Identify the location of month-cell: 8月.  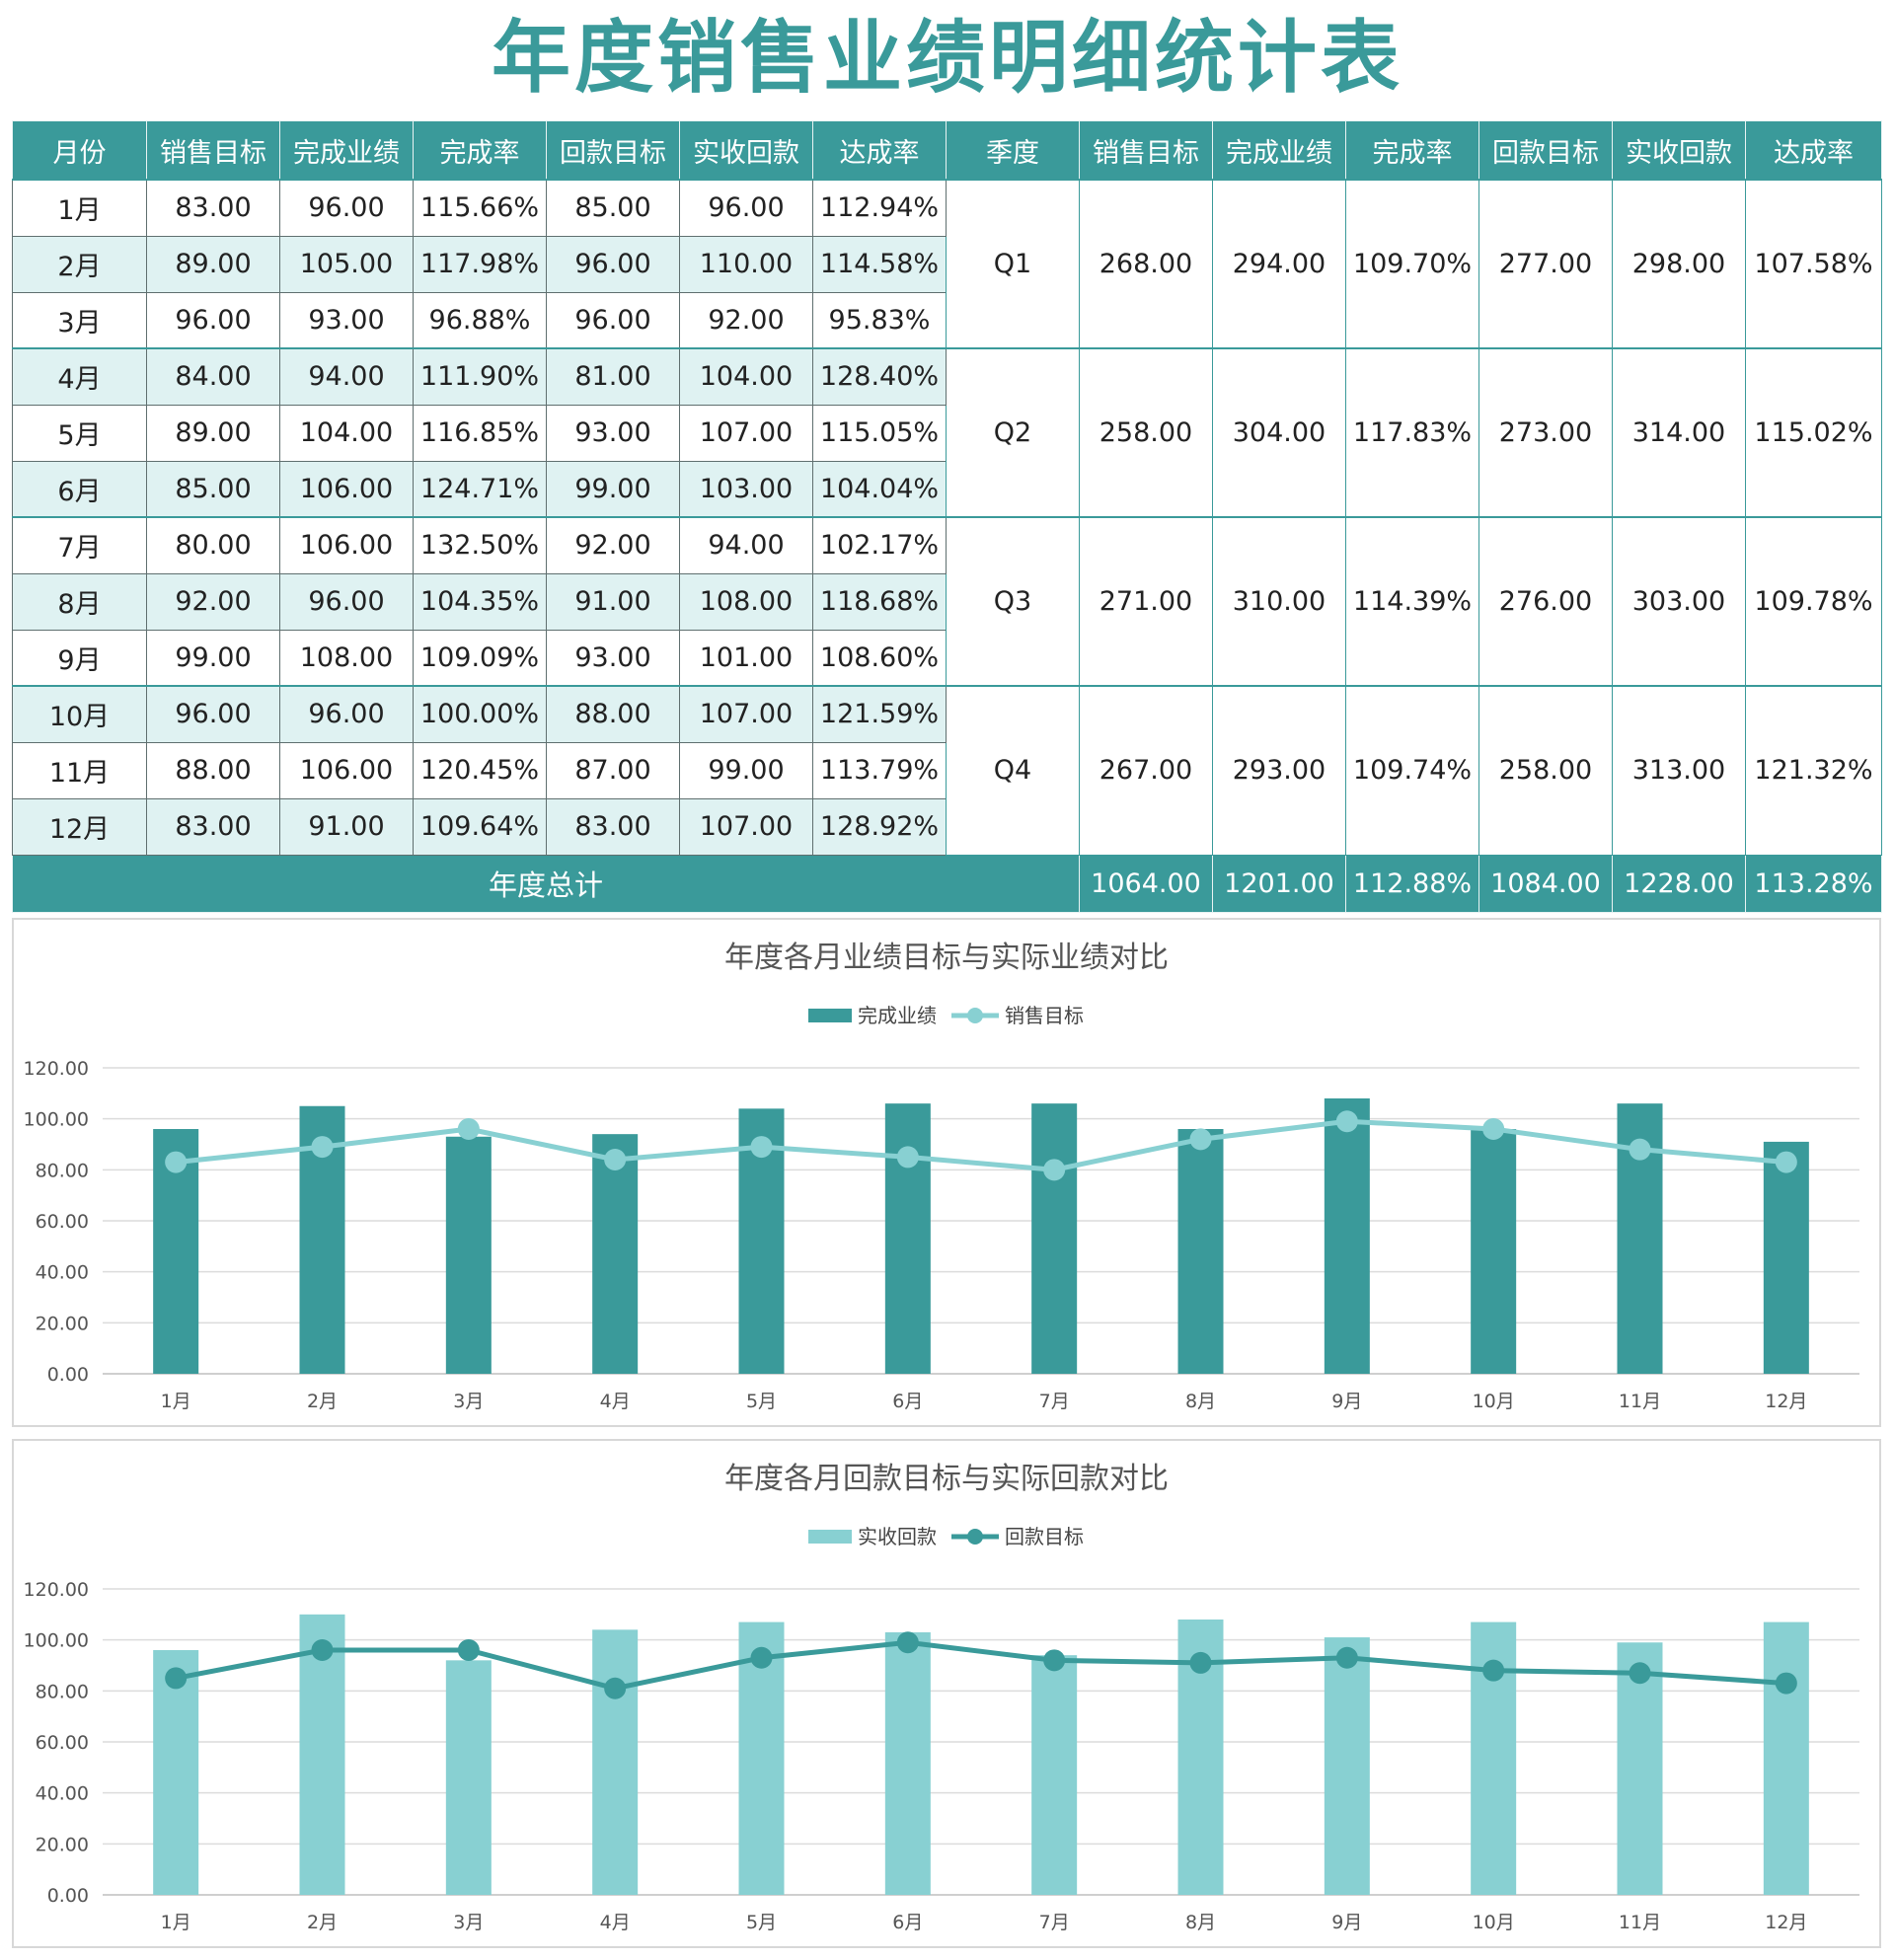
(79, 601).